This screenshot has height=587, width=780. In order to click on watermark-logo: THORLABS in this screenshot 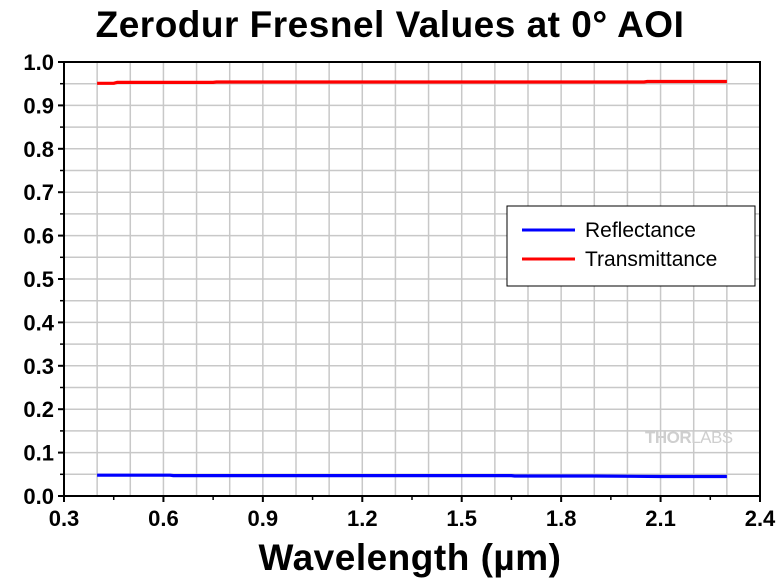, I will do `click(689, 437)`.